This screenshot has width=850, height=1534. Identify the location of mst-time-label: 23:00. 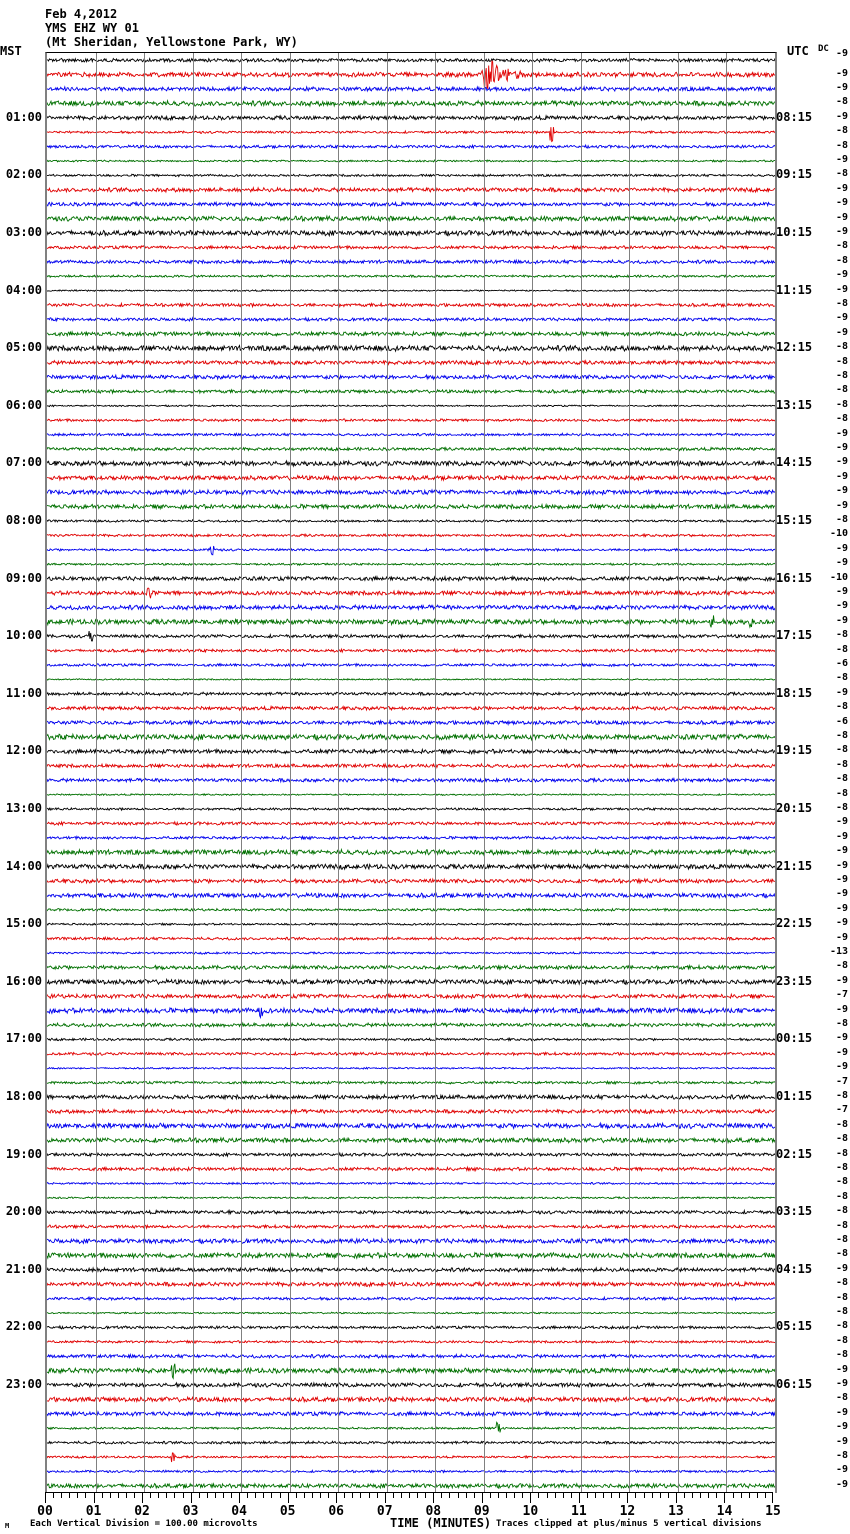
(23, 1384).